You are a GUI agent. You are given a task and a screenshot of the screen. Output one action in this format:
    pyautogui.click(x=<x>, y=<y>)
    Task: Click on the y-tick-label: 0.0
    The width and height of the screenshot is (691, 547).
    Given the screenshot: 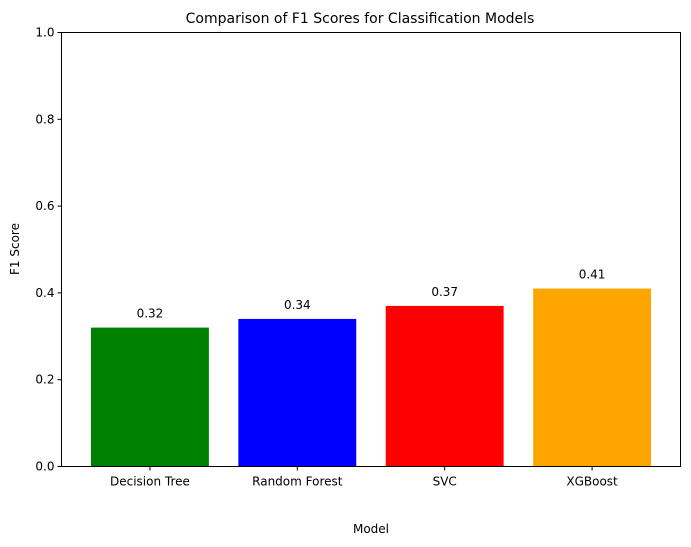 What is the action you would take?
    pyautogui.click(x=44, y=467)
    